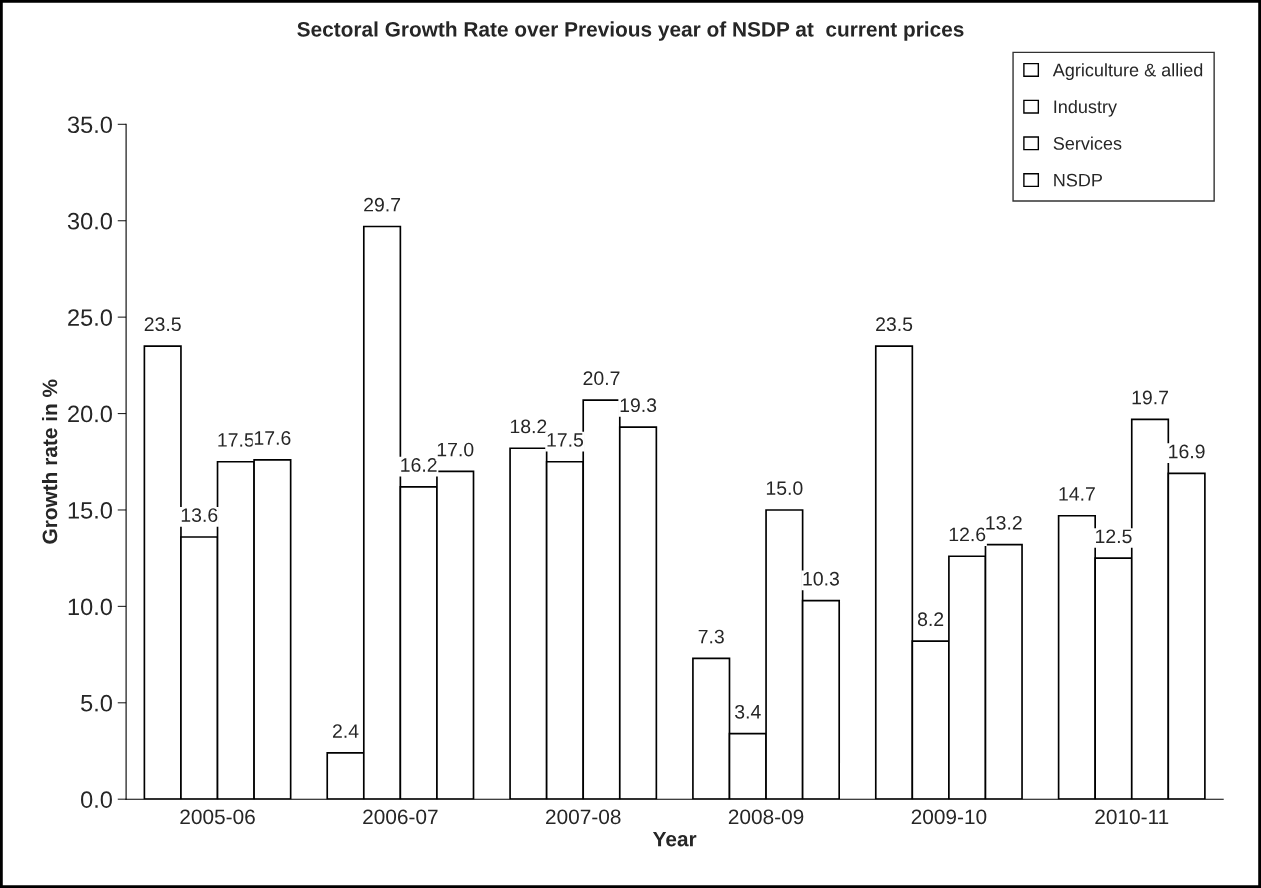 This screenshot has height=888, width=1261. I want to click on y-tick-label: 15.0, so click(90, 510).